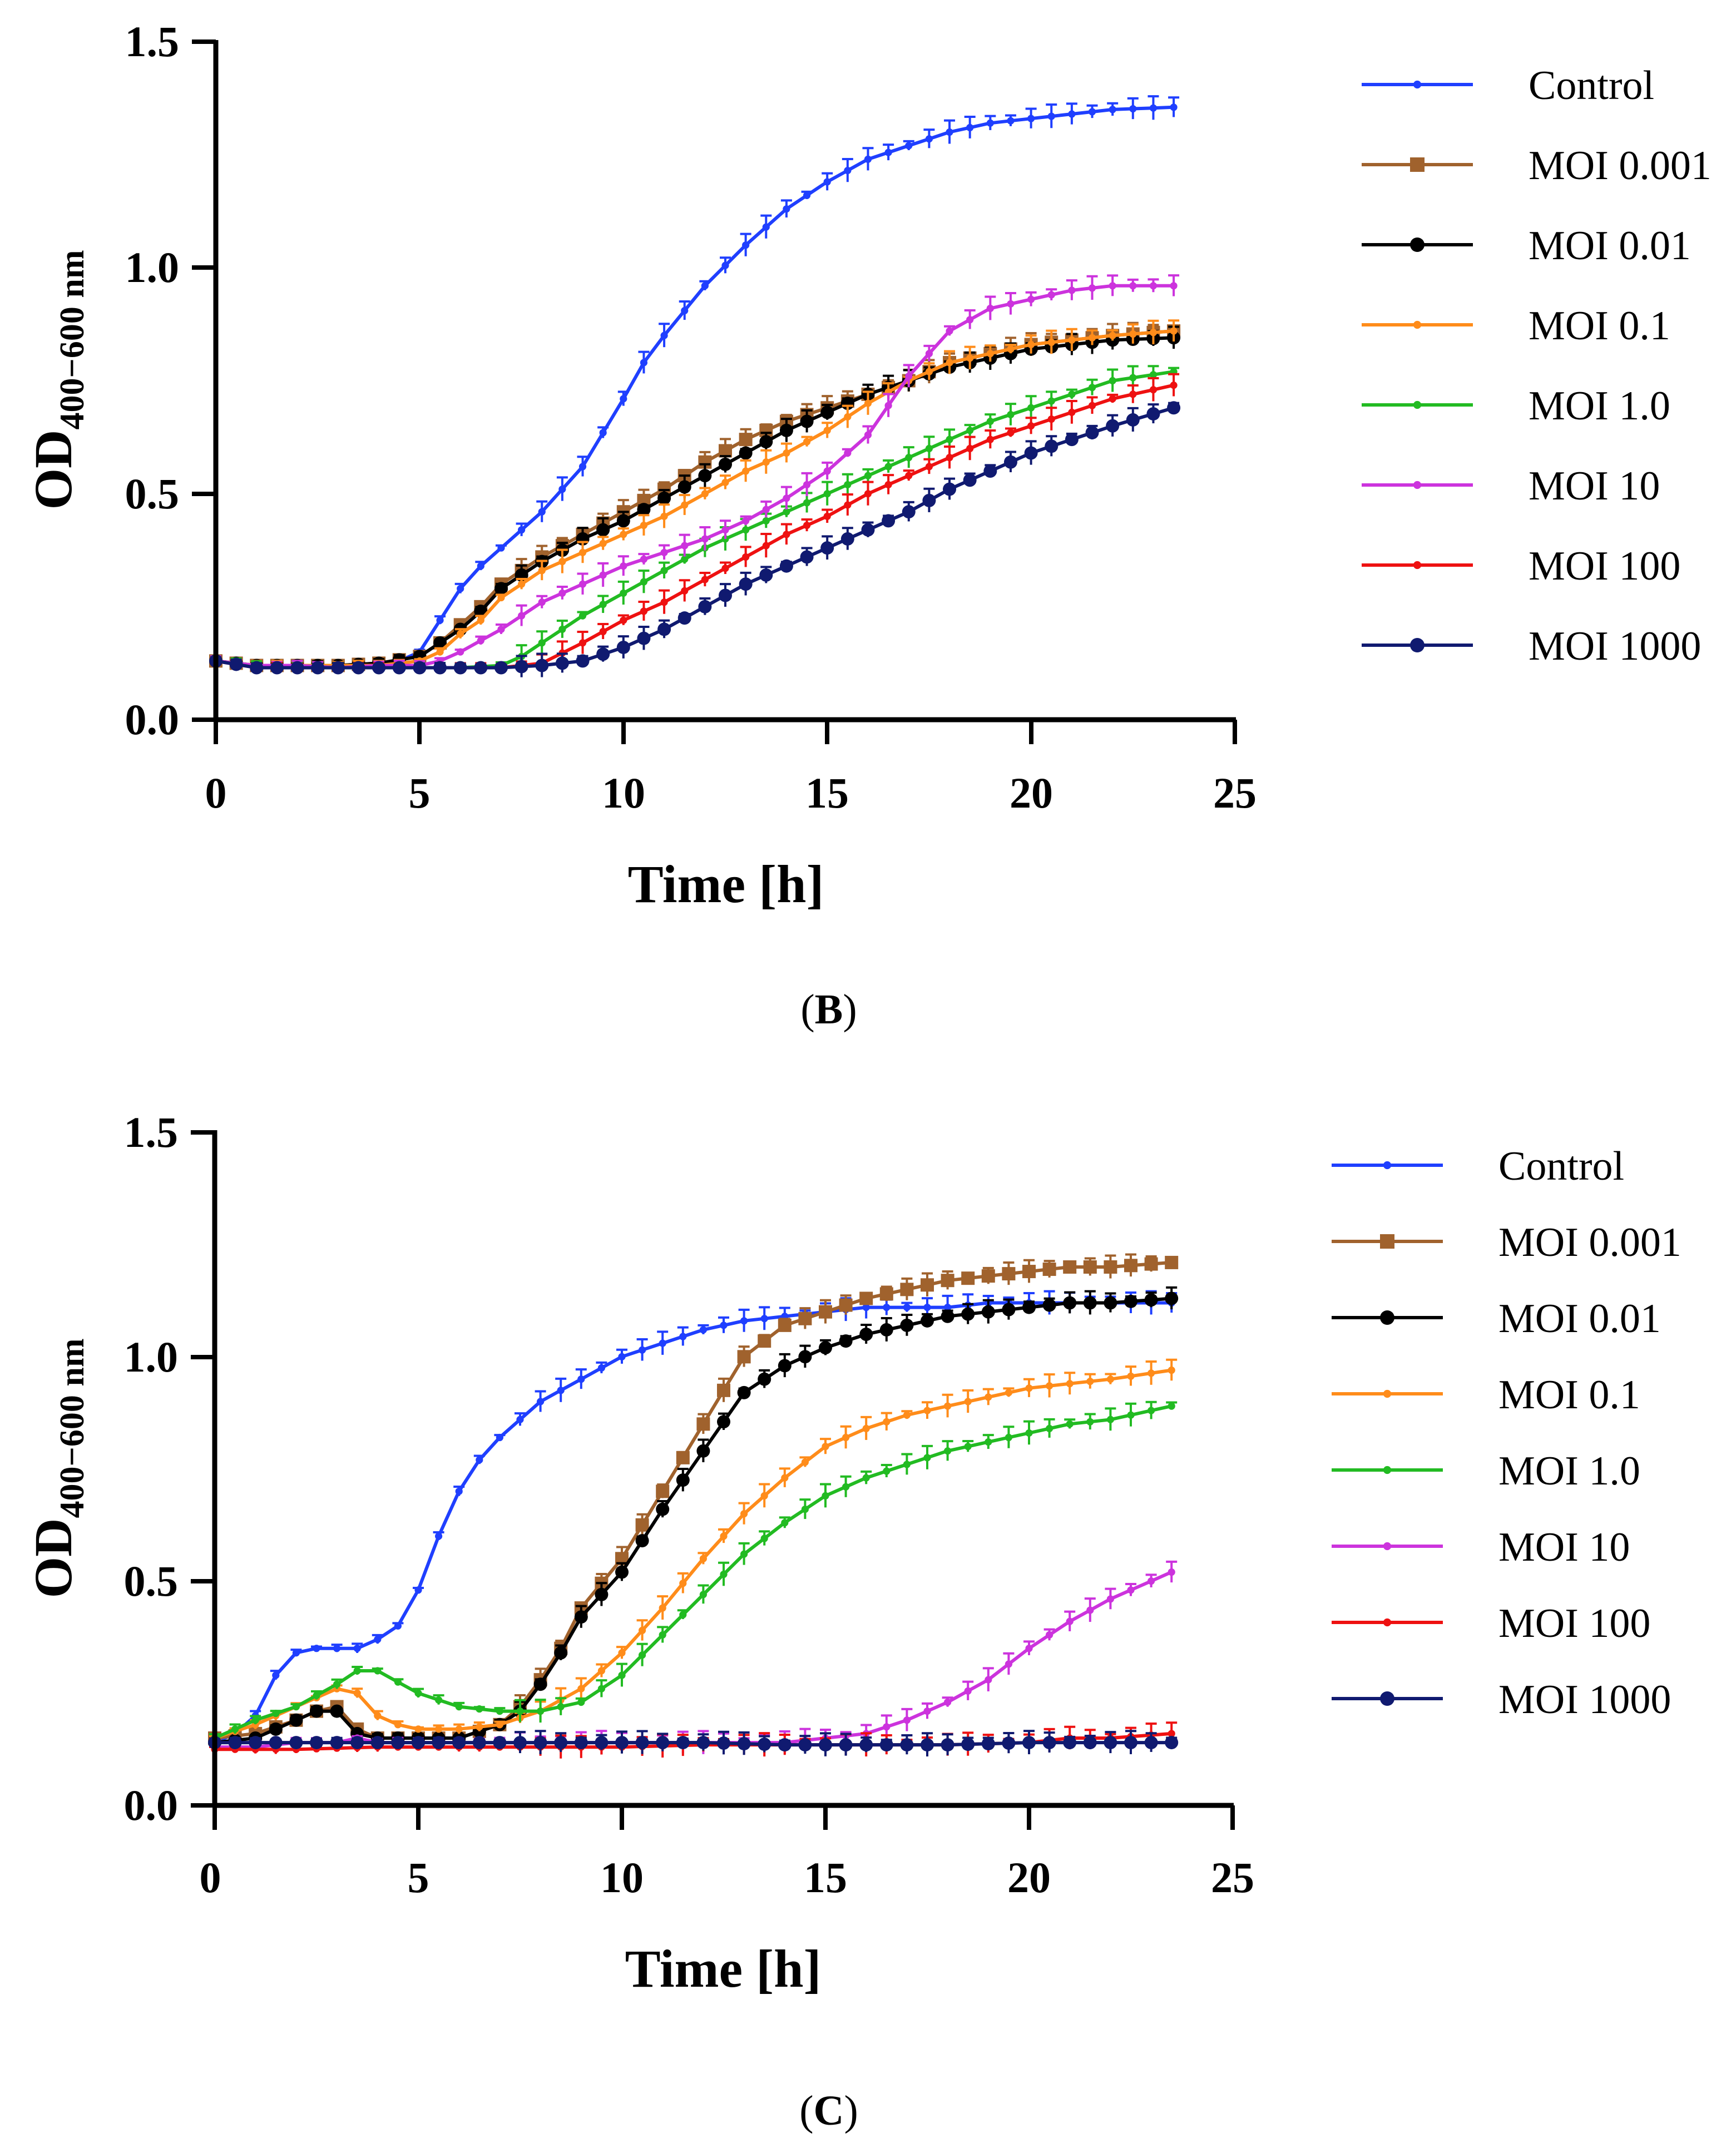 The height and width of the screenshot is (2148, 1736). I want to click on legend-label: MOI 10, so click(1594, 486).